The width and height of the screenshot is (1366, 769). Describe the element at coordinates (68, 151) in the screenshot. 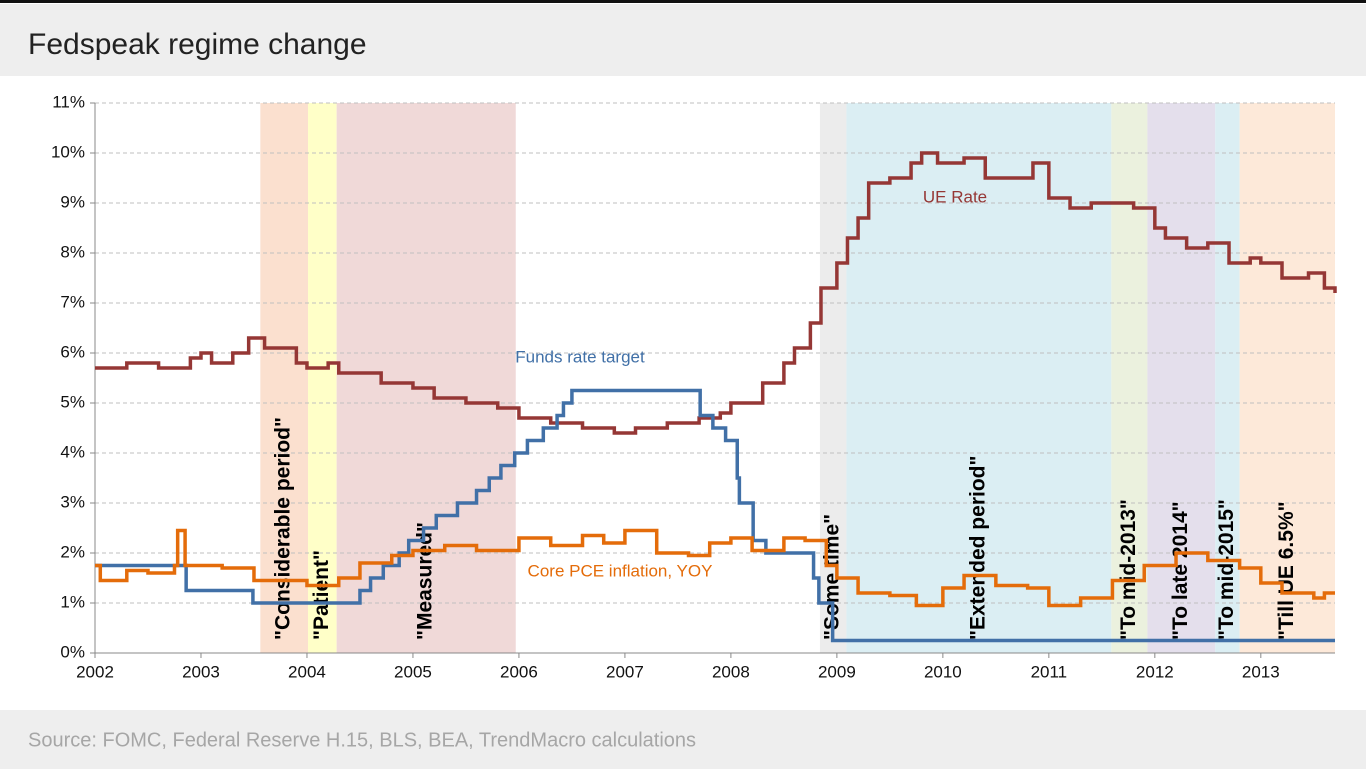

I see `y-tick-label: 10%` at that location.